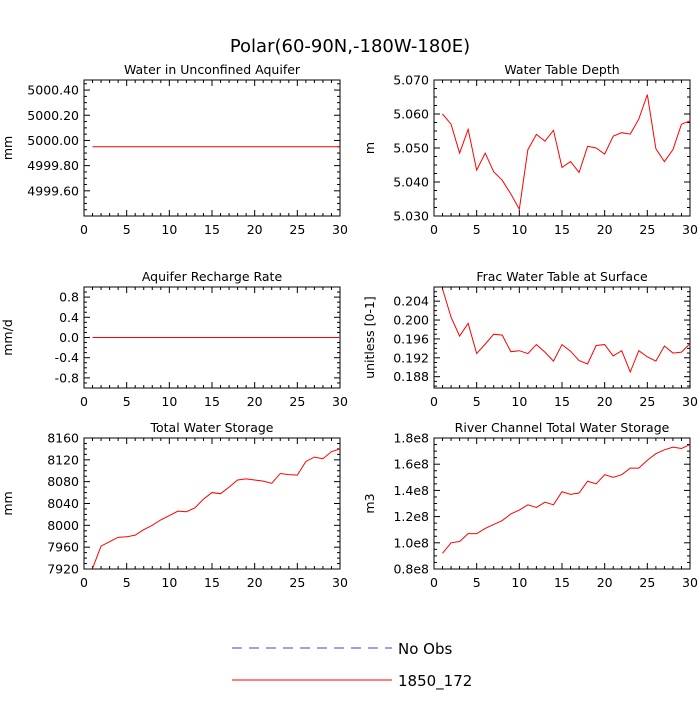 The height and width of the screenshot is (704, 700). I want to click on panel-title: Total Water Storage, so click(212, 427).